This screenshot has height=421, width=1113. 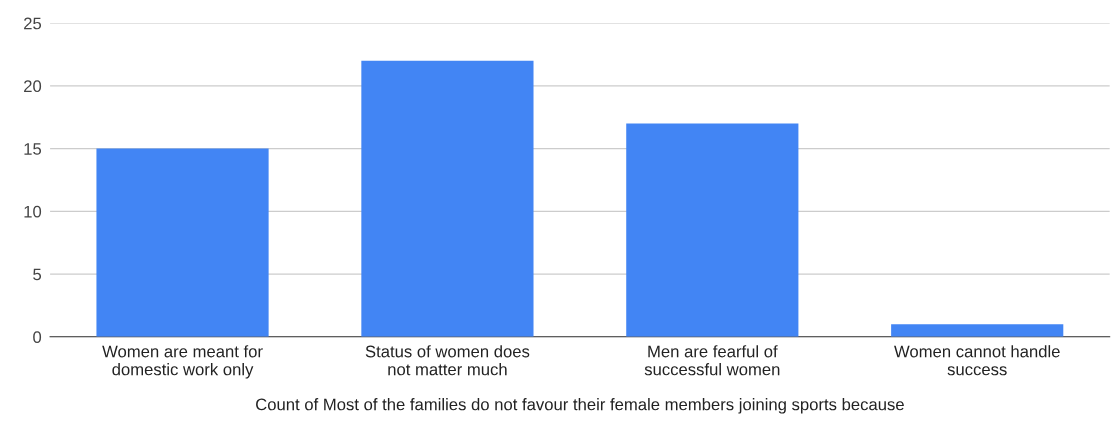 What do you see at coordinates (580, 406) in the screenshot?
I see `x-axis-title: Count of Most of the families do not favour their female members joining sports because` at bounding box center [580, 406].